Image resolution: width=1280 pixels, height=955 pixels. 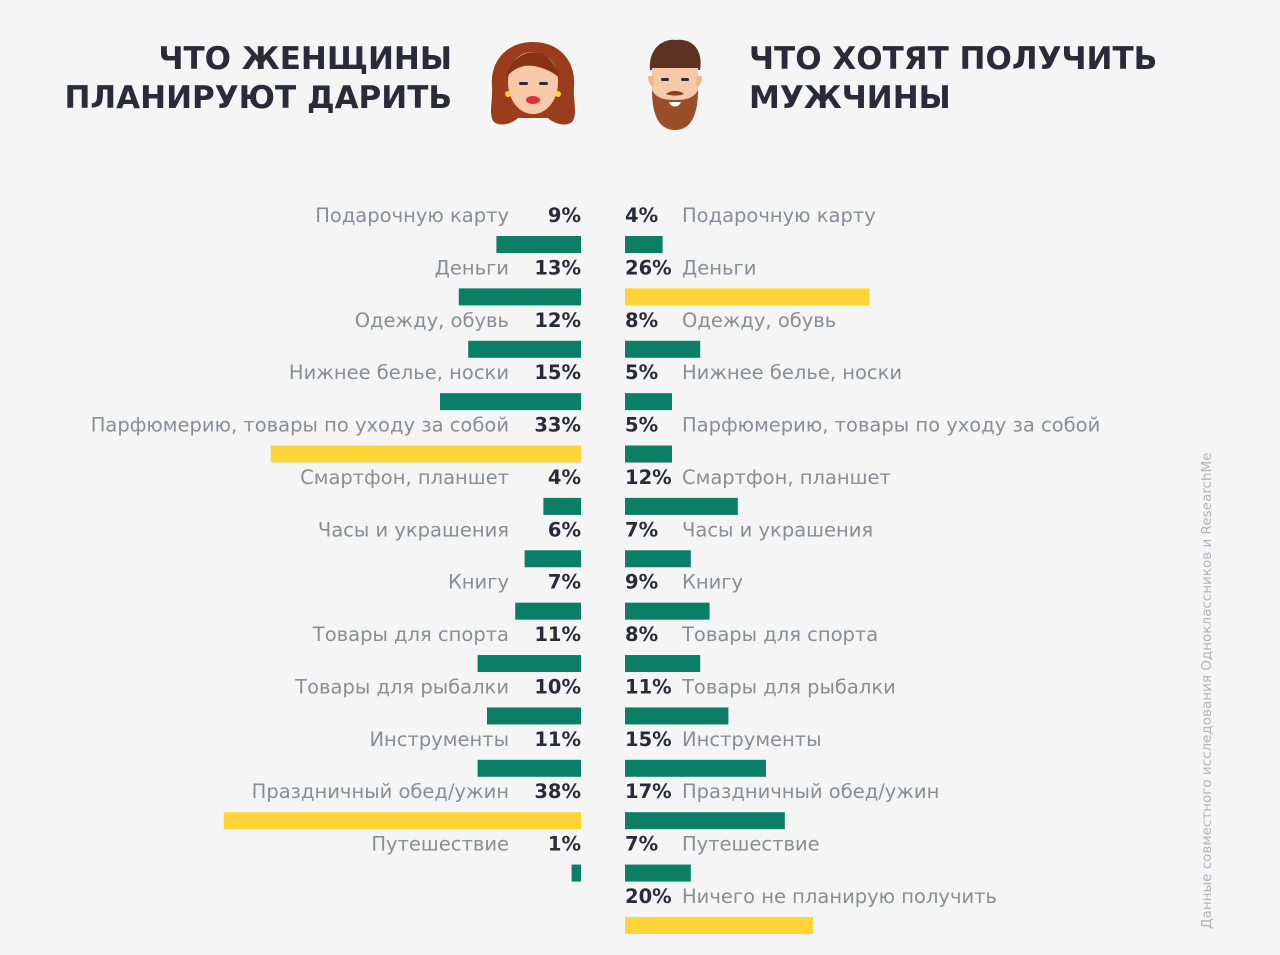 What do you see at coordinates (953, 78) in the screenshot?
I see `men-chart-title: ЧТО ХОТЯТ ПОЛУЧИТЬ МУЖЧИНЫ` at bounding box center [953, 78].